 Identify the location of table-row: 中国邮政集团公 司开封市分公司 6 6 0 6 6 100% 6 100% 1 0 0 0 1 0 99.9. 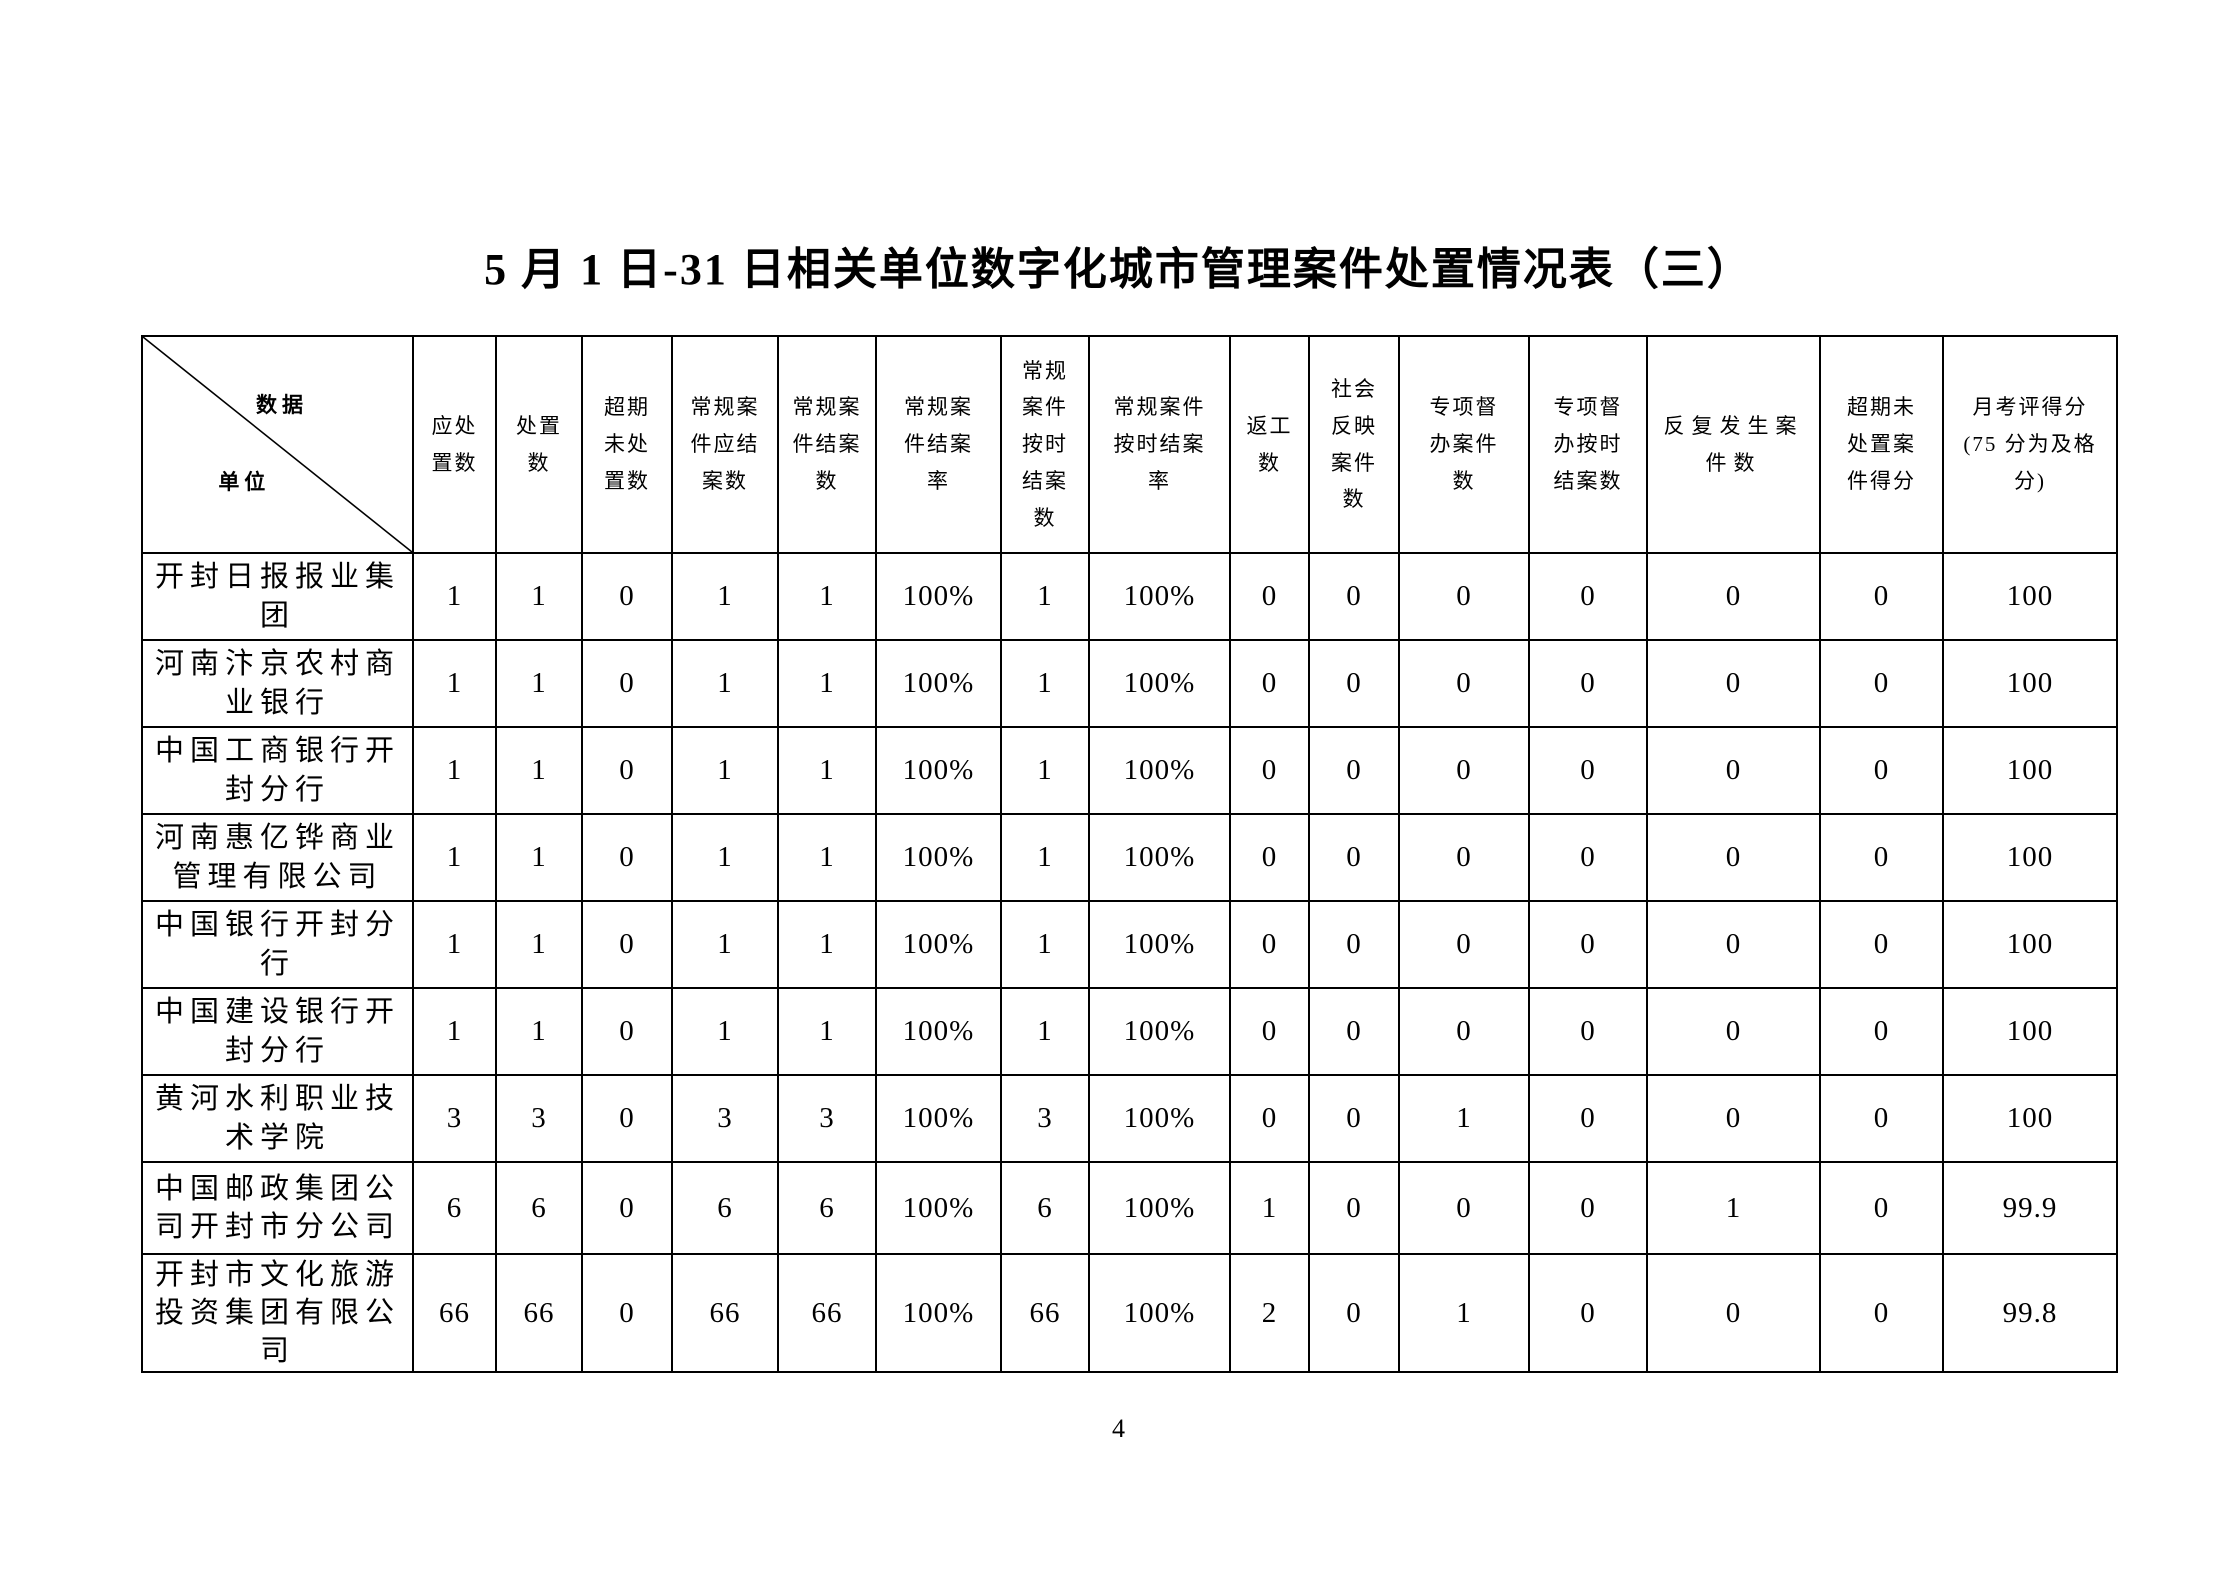
(1129, 1208).